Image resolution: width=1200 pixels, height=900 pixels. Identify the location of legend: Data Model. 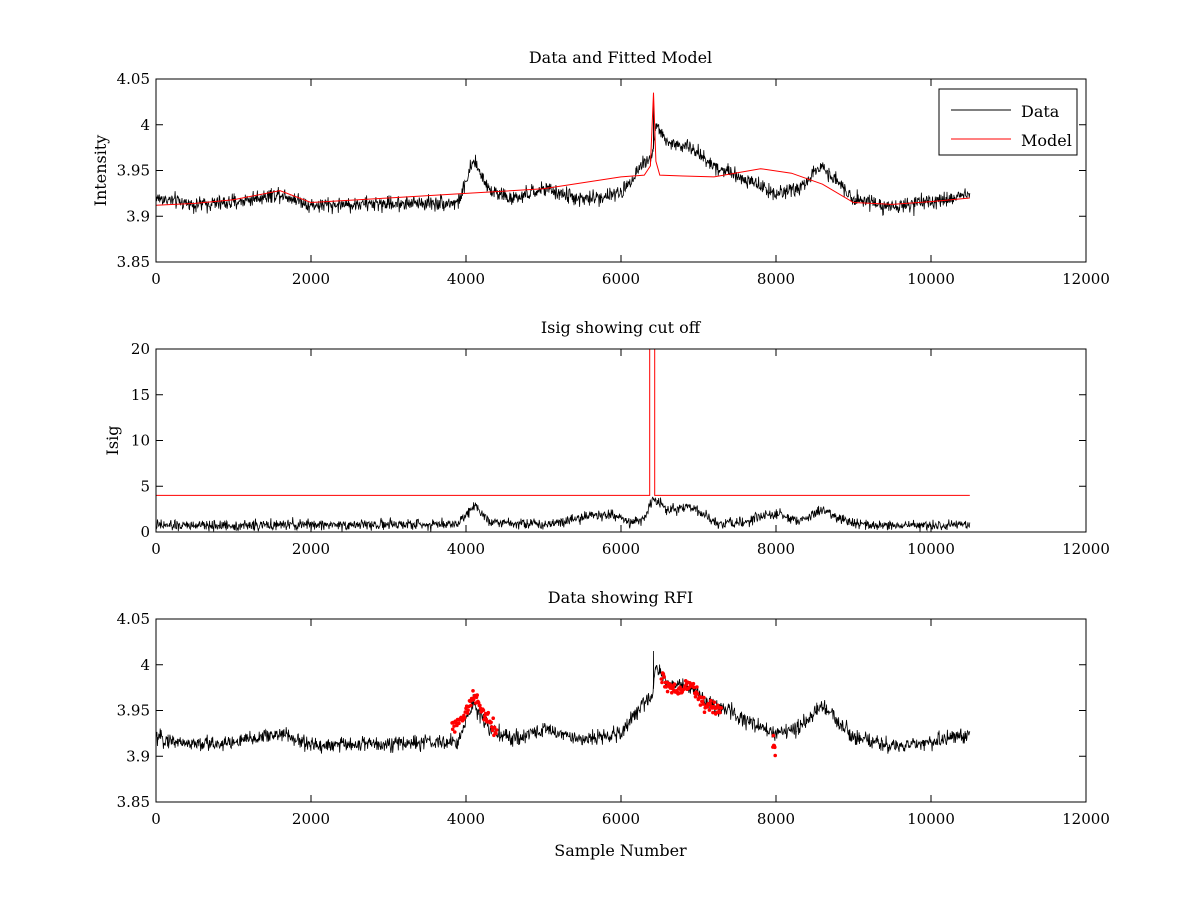
(1008, 122).